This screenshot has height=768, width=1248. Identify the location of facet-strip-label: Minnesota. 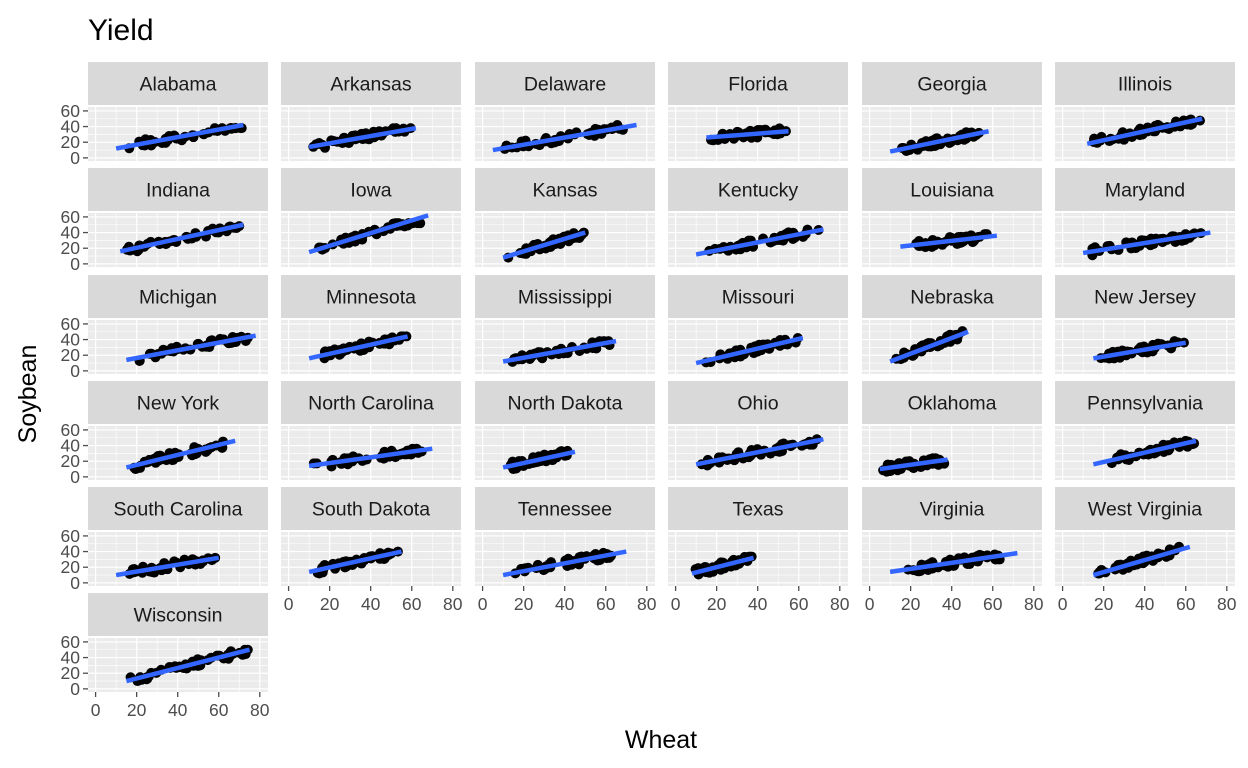
(371, 298).